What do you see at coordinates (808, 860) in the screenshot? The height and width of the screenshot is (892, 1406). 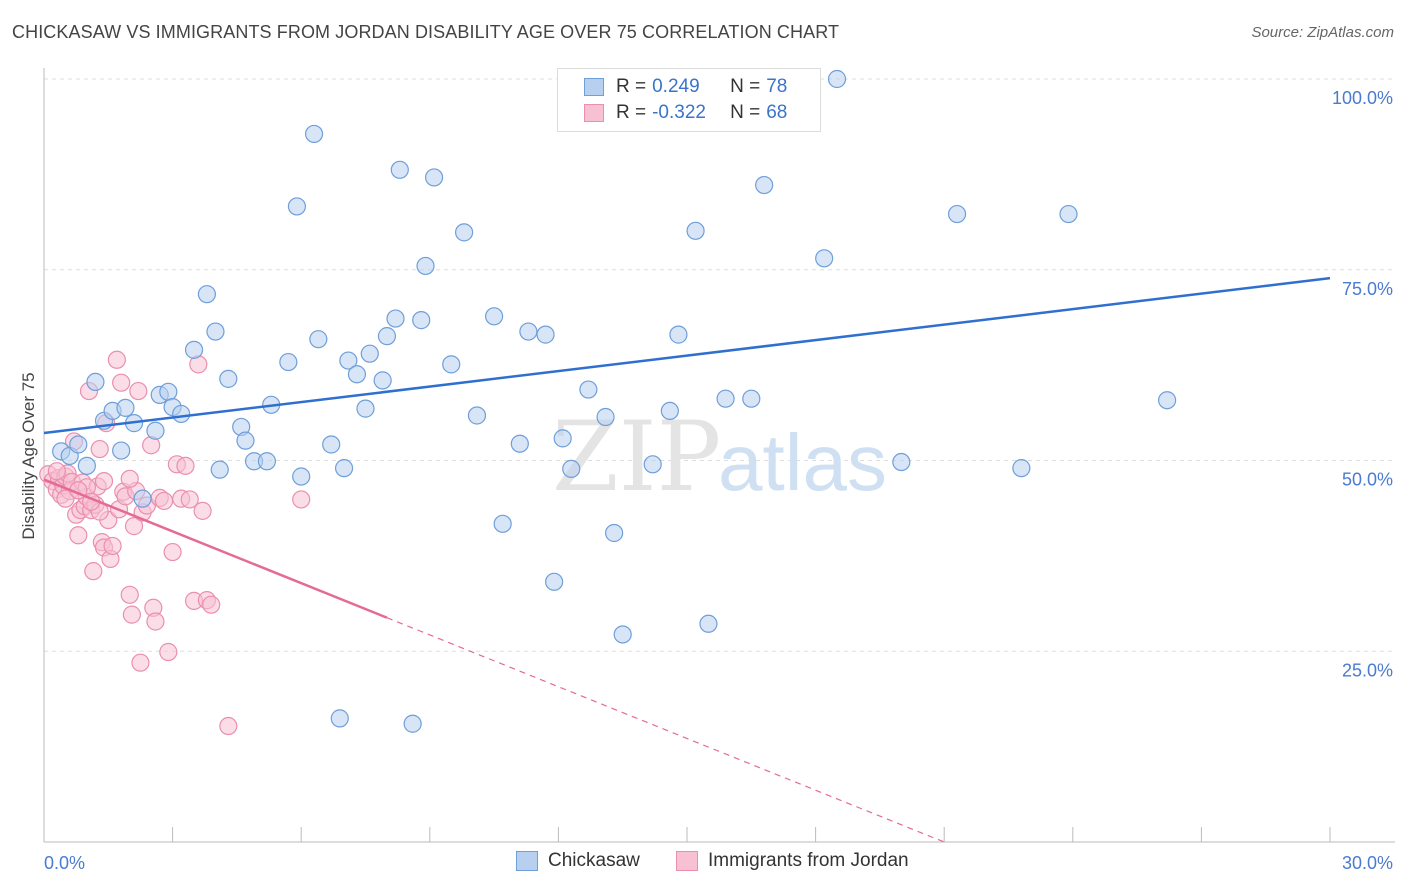 I see `legend-label-jordan: Immigrants from Jordan` at bounding box center [808, 860].